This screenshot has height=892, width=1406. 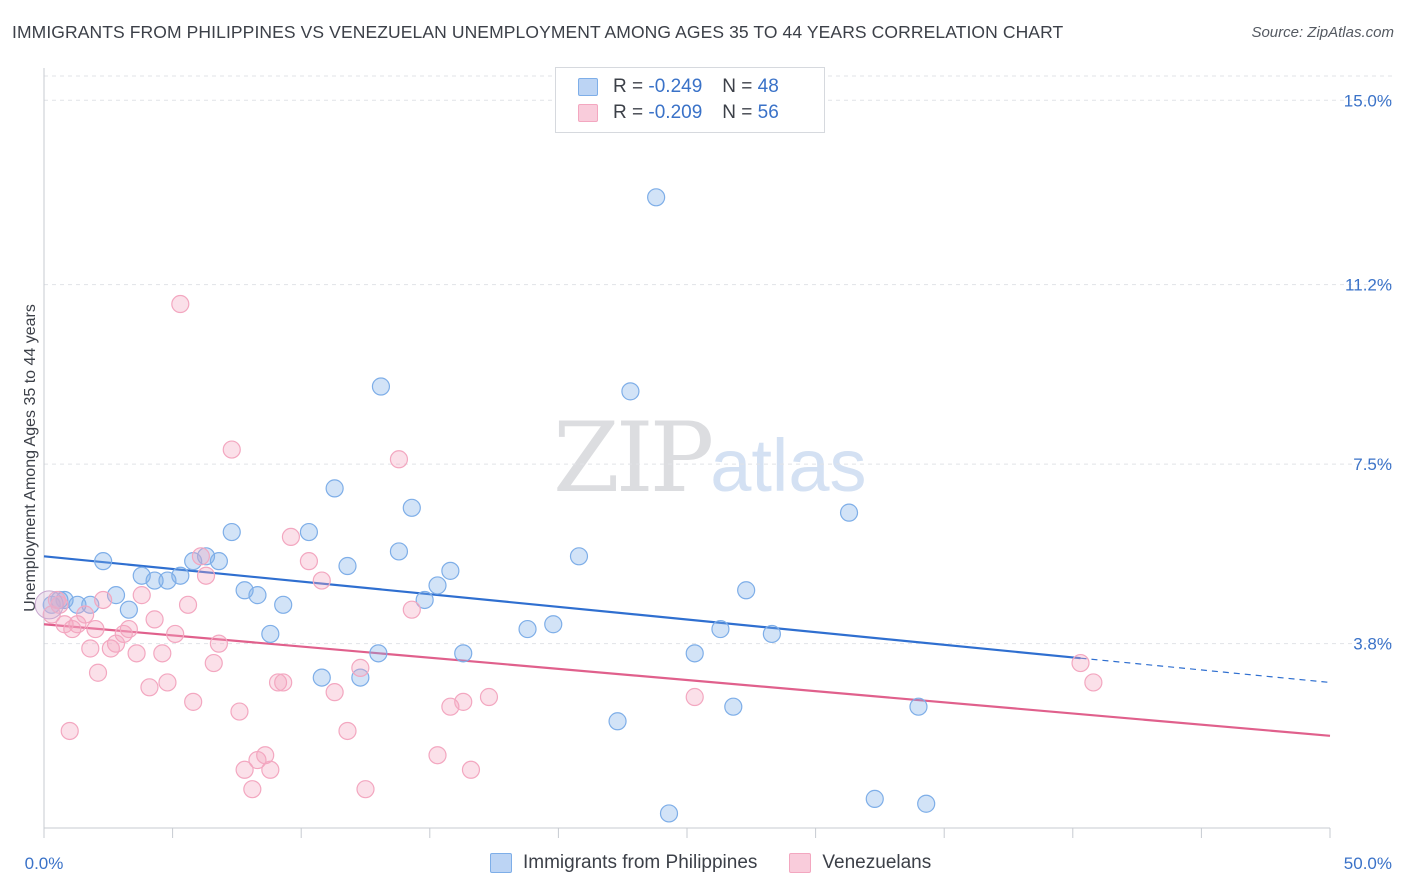 What do you see at coordinates (768, 86) in the screenshot?
I see `legend-n-value: 48` at bounding box center [768, 86].